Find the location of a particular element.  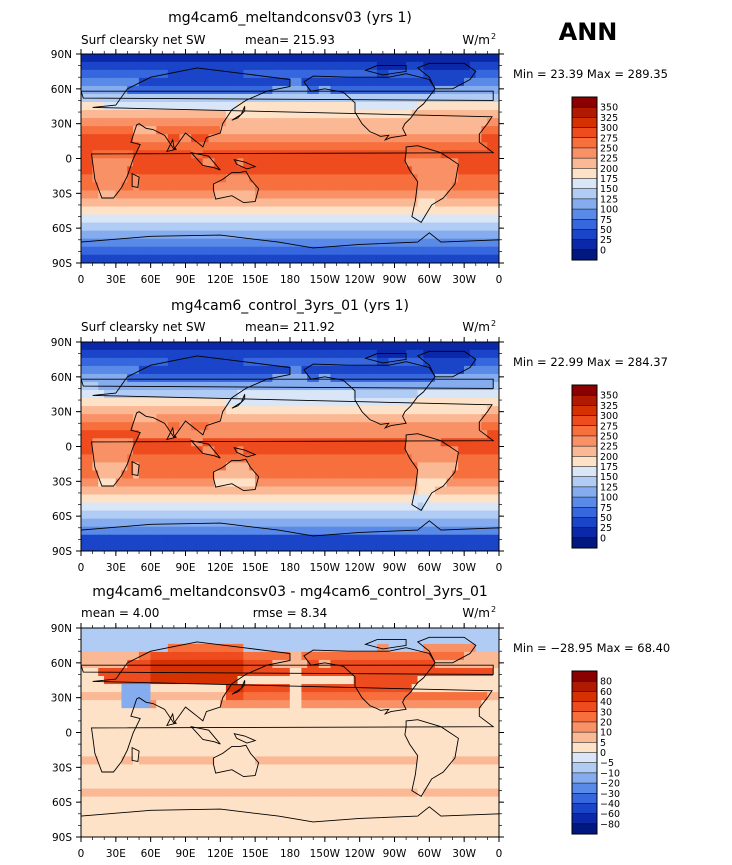

lon-tick-label: 60E is located at coordinates (151, 568).